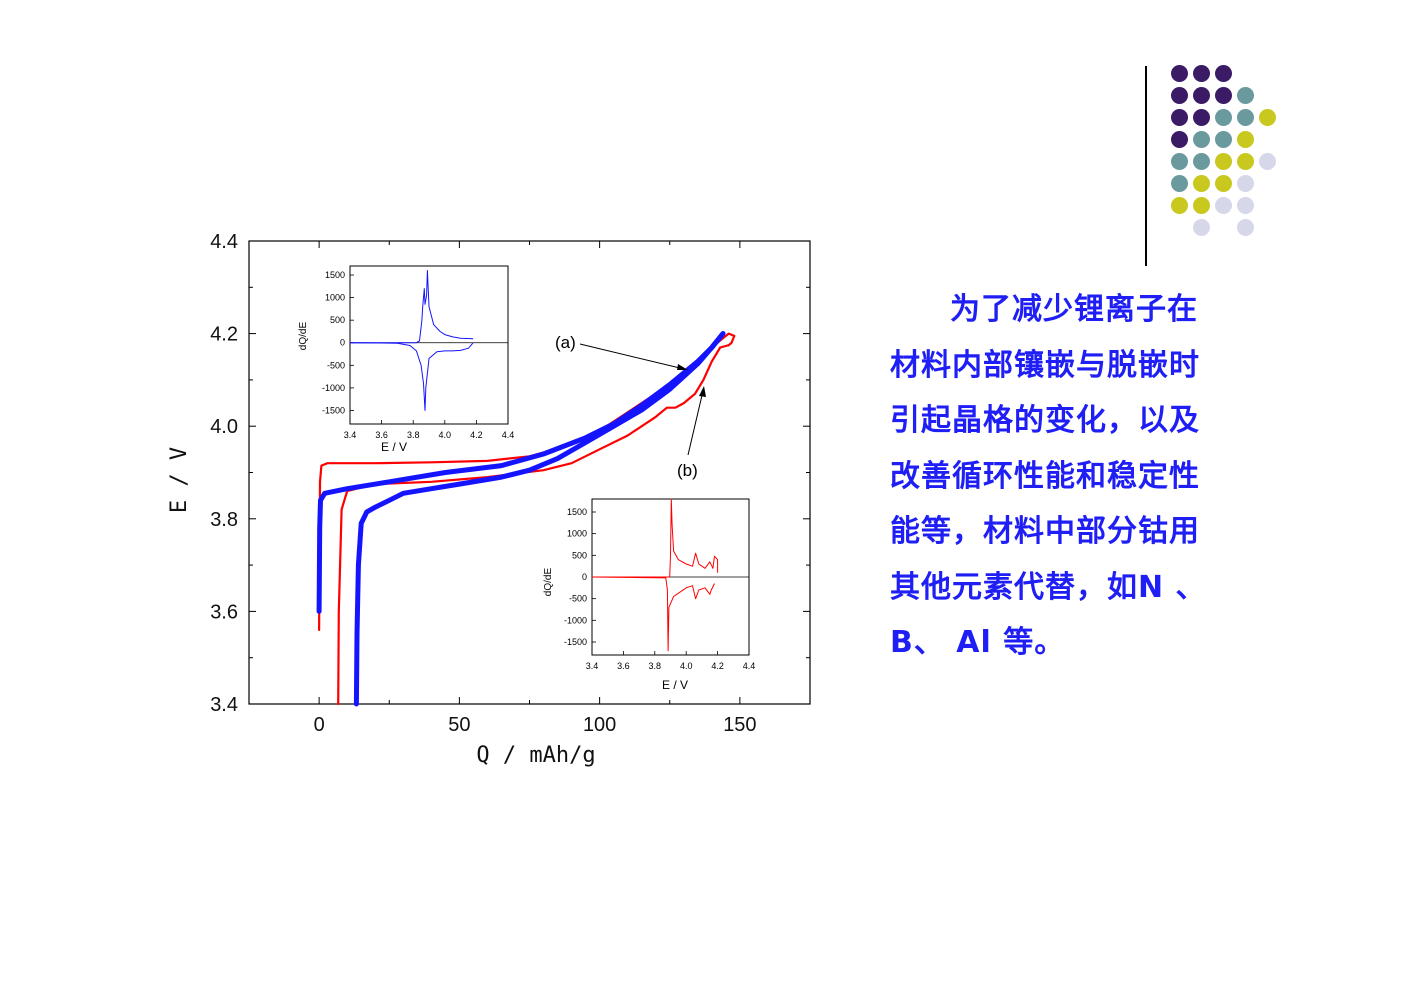 The height and width of the screenshot is (992, 1403). Describe the element at coordinates (675, 685) in the screenshot. I see `inset-red-xlabel: E / V` at that location.